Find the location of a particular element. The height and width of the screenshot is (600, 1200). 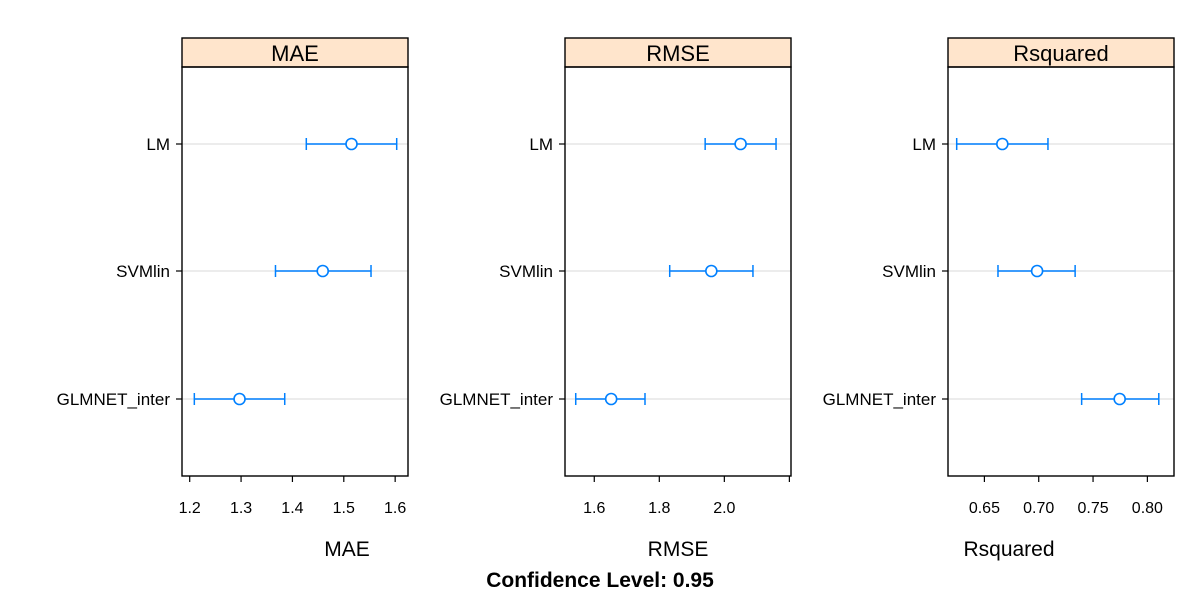

x-tick-label: 1.2 is located at coordinates (190, 508).